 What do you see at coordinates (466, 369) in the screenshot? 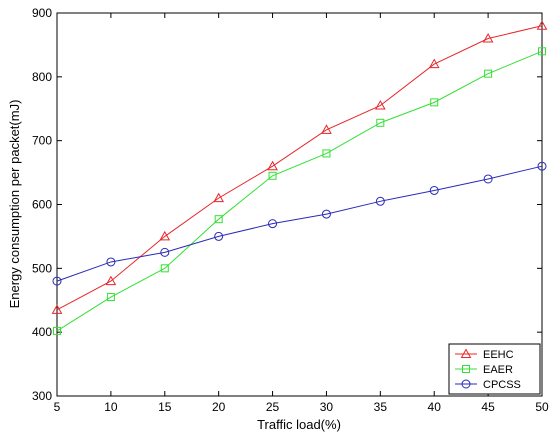
I see `legend-marker-eaer` at bounding box center [466, 369].